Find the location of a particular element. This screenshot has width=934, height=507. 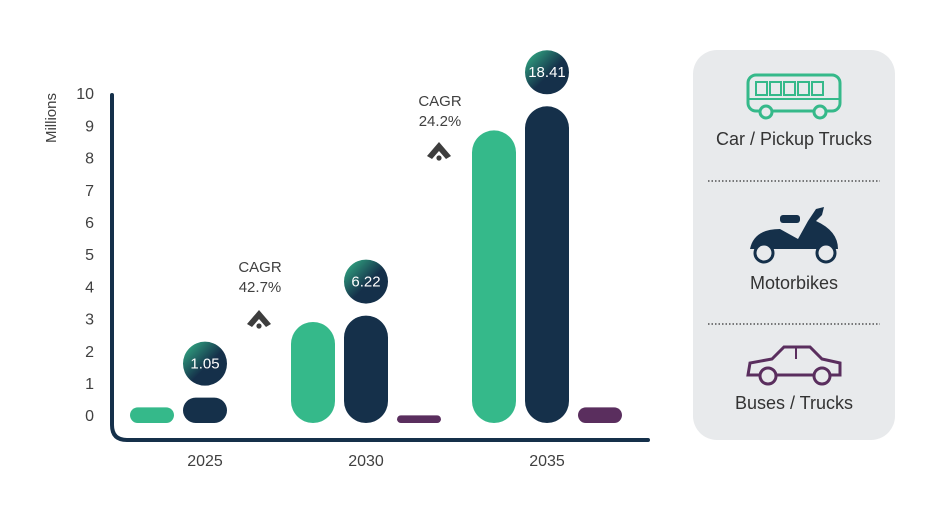

total-label: 18.41 is located at coordinates (547, 72).